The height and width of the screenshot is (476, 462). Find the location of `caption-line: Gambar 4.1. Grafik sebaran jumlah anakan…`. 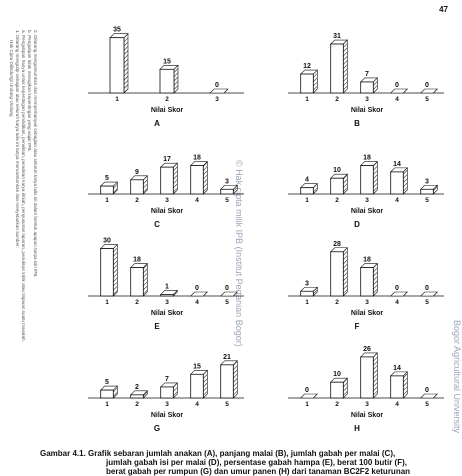

caption-line: Gambar 4.1. Grafik sebaran jumlah anakan… is located at coordinates (217, 453).